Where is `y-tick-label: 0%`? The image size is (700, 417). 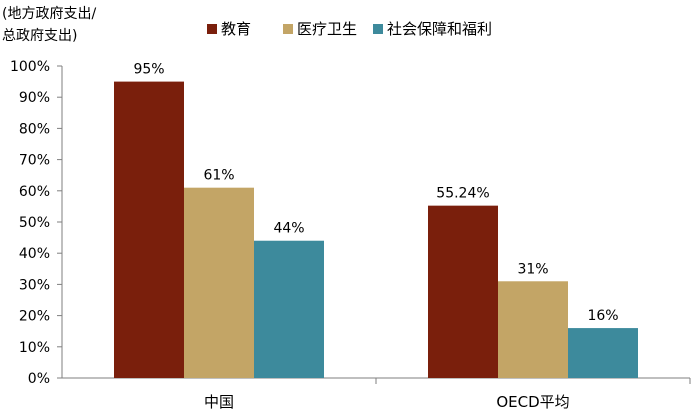 y-tick-label: 0% is located at coordinates (39, 379).